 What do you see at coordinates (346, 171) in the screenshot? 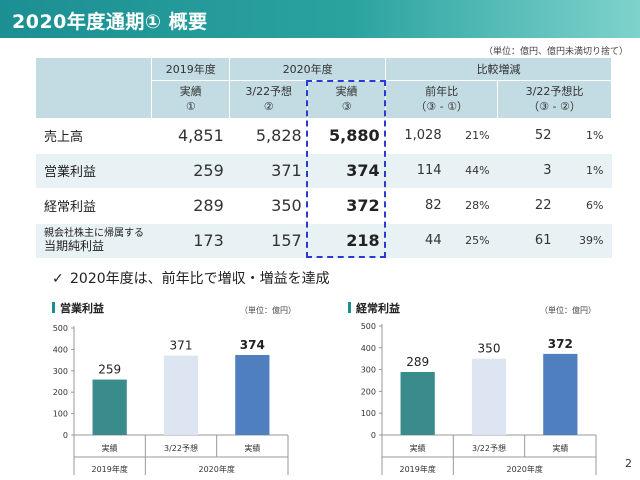
I see `cell-actual-2020: 374` at bounding box center [346, 171].